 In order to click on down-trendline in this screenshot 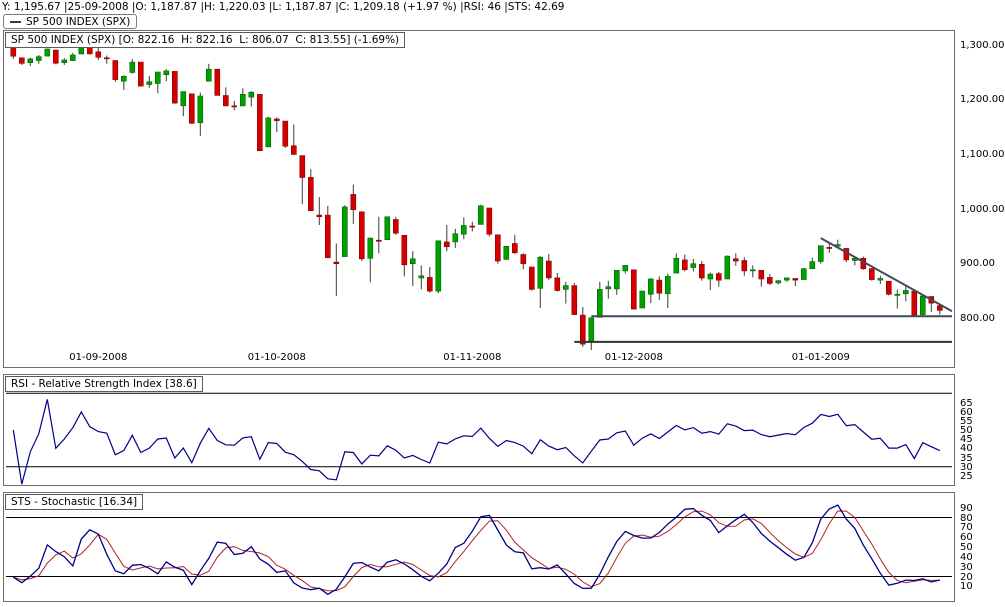, I will do `click(886, 275)`.